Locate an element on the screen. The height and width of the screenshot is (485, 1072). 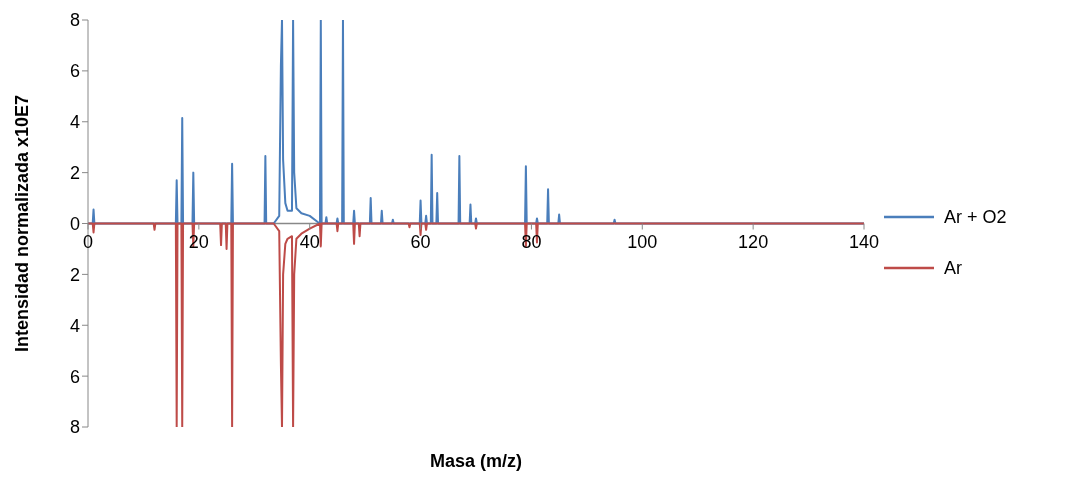
x-tick-label: 100 is located at coordinates (642, 241).